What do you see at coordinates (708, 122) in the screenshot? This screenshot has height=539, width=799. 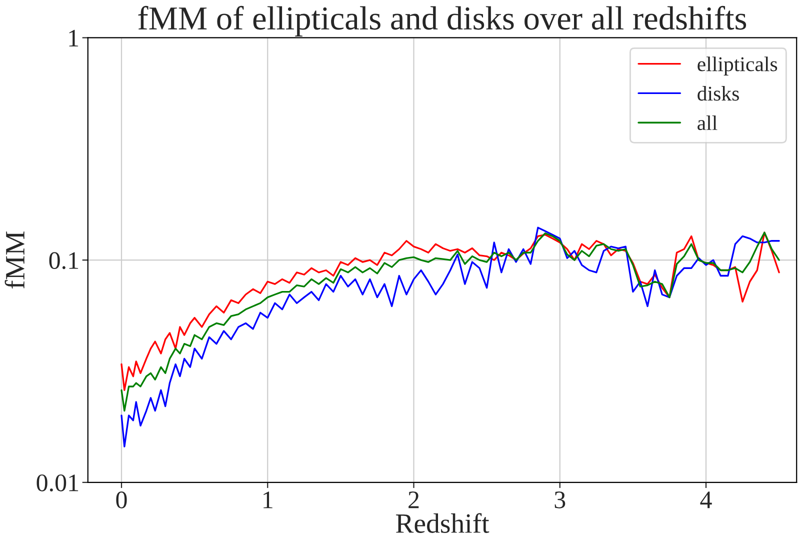 I see `legend-label: all` at bounding box center [708, 122].